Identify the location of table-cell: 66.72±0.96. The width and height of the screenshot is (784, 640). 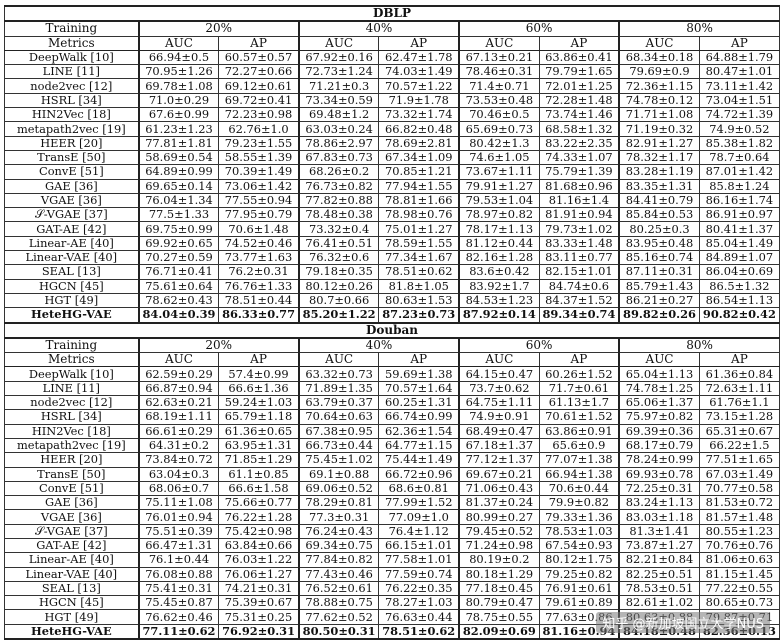
(419, 474).